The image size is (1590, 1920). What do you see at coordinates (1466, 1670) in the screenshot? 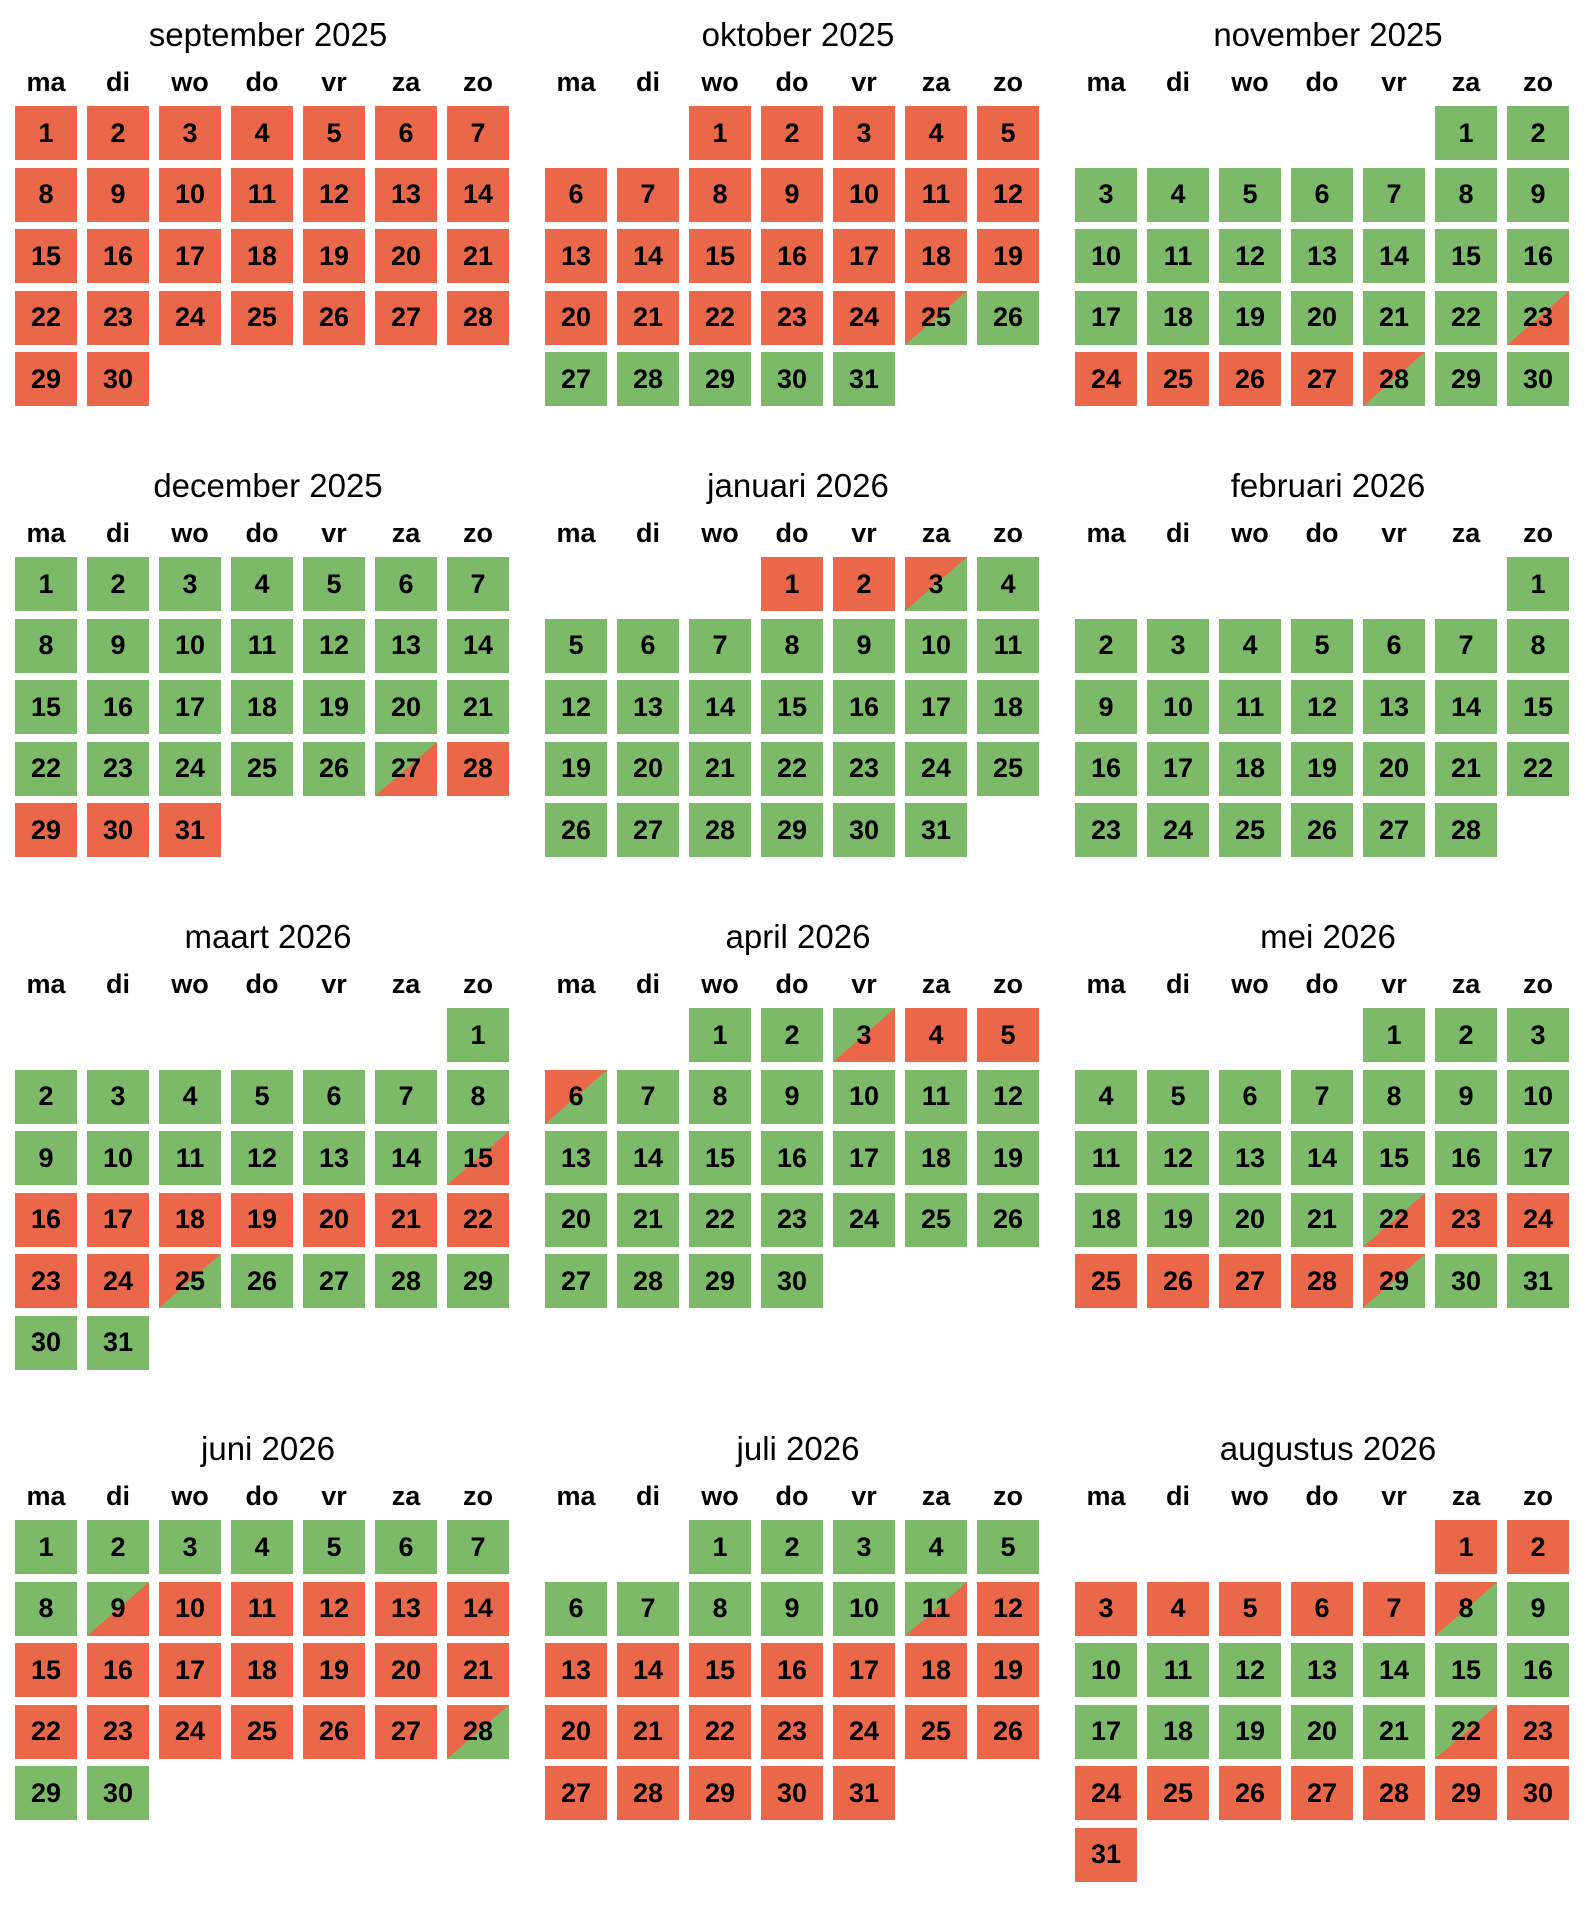
I see `day-cell: 15` at bounding box center [1466, 1670].